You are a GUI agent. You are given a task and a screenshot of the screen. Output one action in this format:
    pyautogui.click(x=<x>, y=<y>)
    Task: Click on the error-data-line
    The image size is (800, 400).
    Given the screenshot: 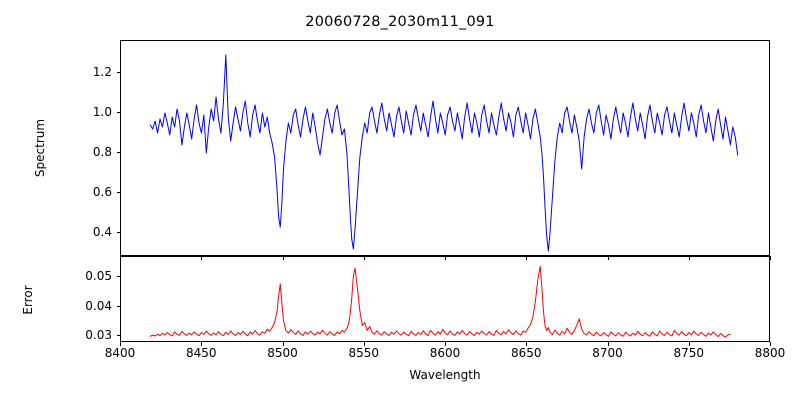 What is the action you would take?
    pyautogui.click(x=440, y=301)
    